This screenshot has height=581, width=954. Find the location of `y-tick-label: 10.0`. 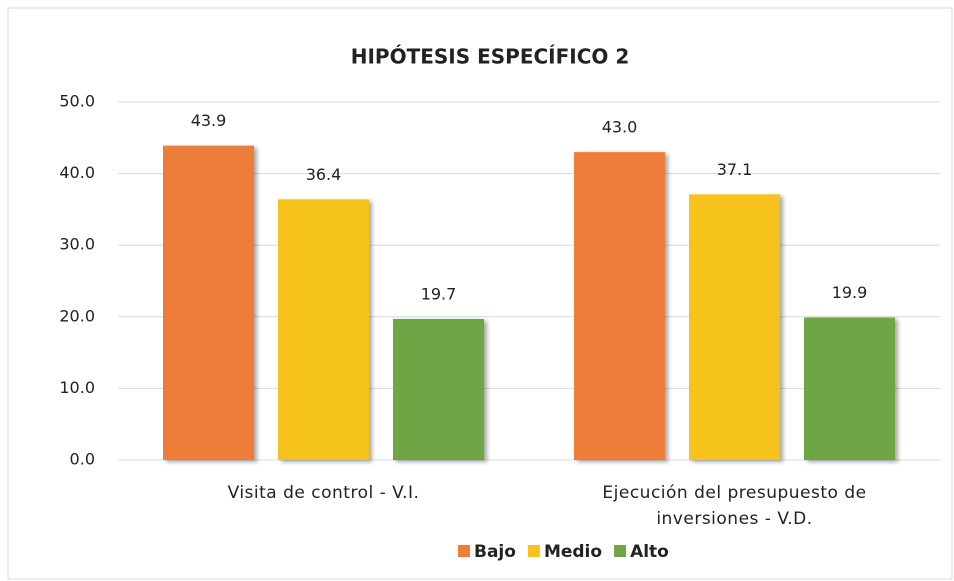

y-tick-label: 10.0 is located at coordinates (77, 387).